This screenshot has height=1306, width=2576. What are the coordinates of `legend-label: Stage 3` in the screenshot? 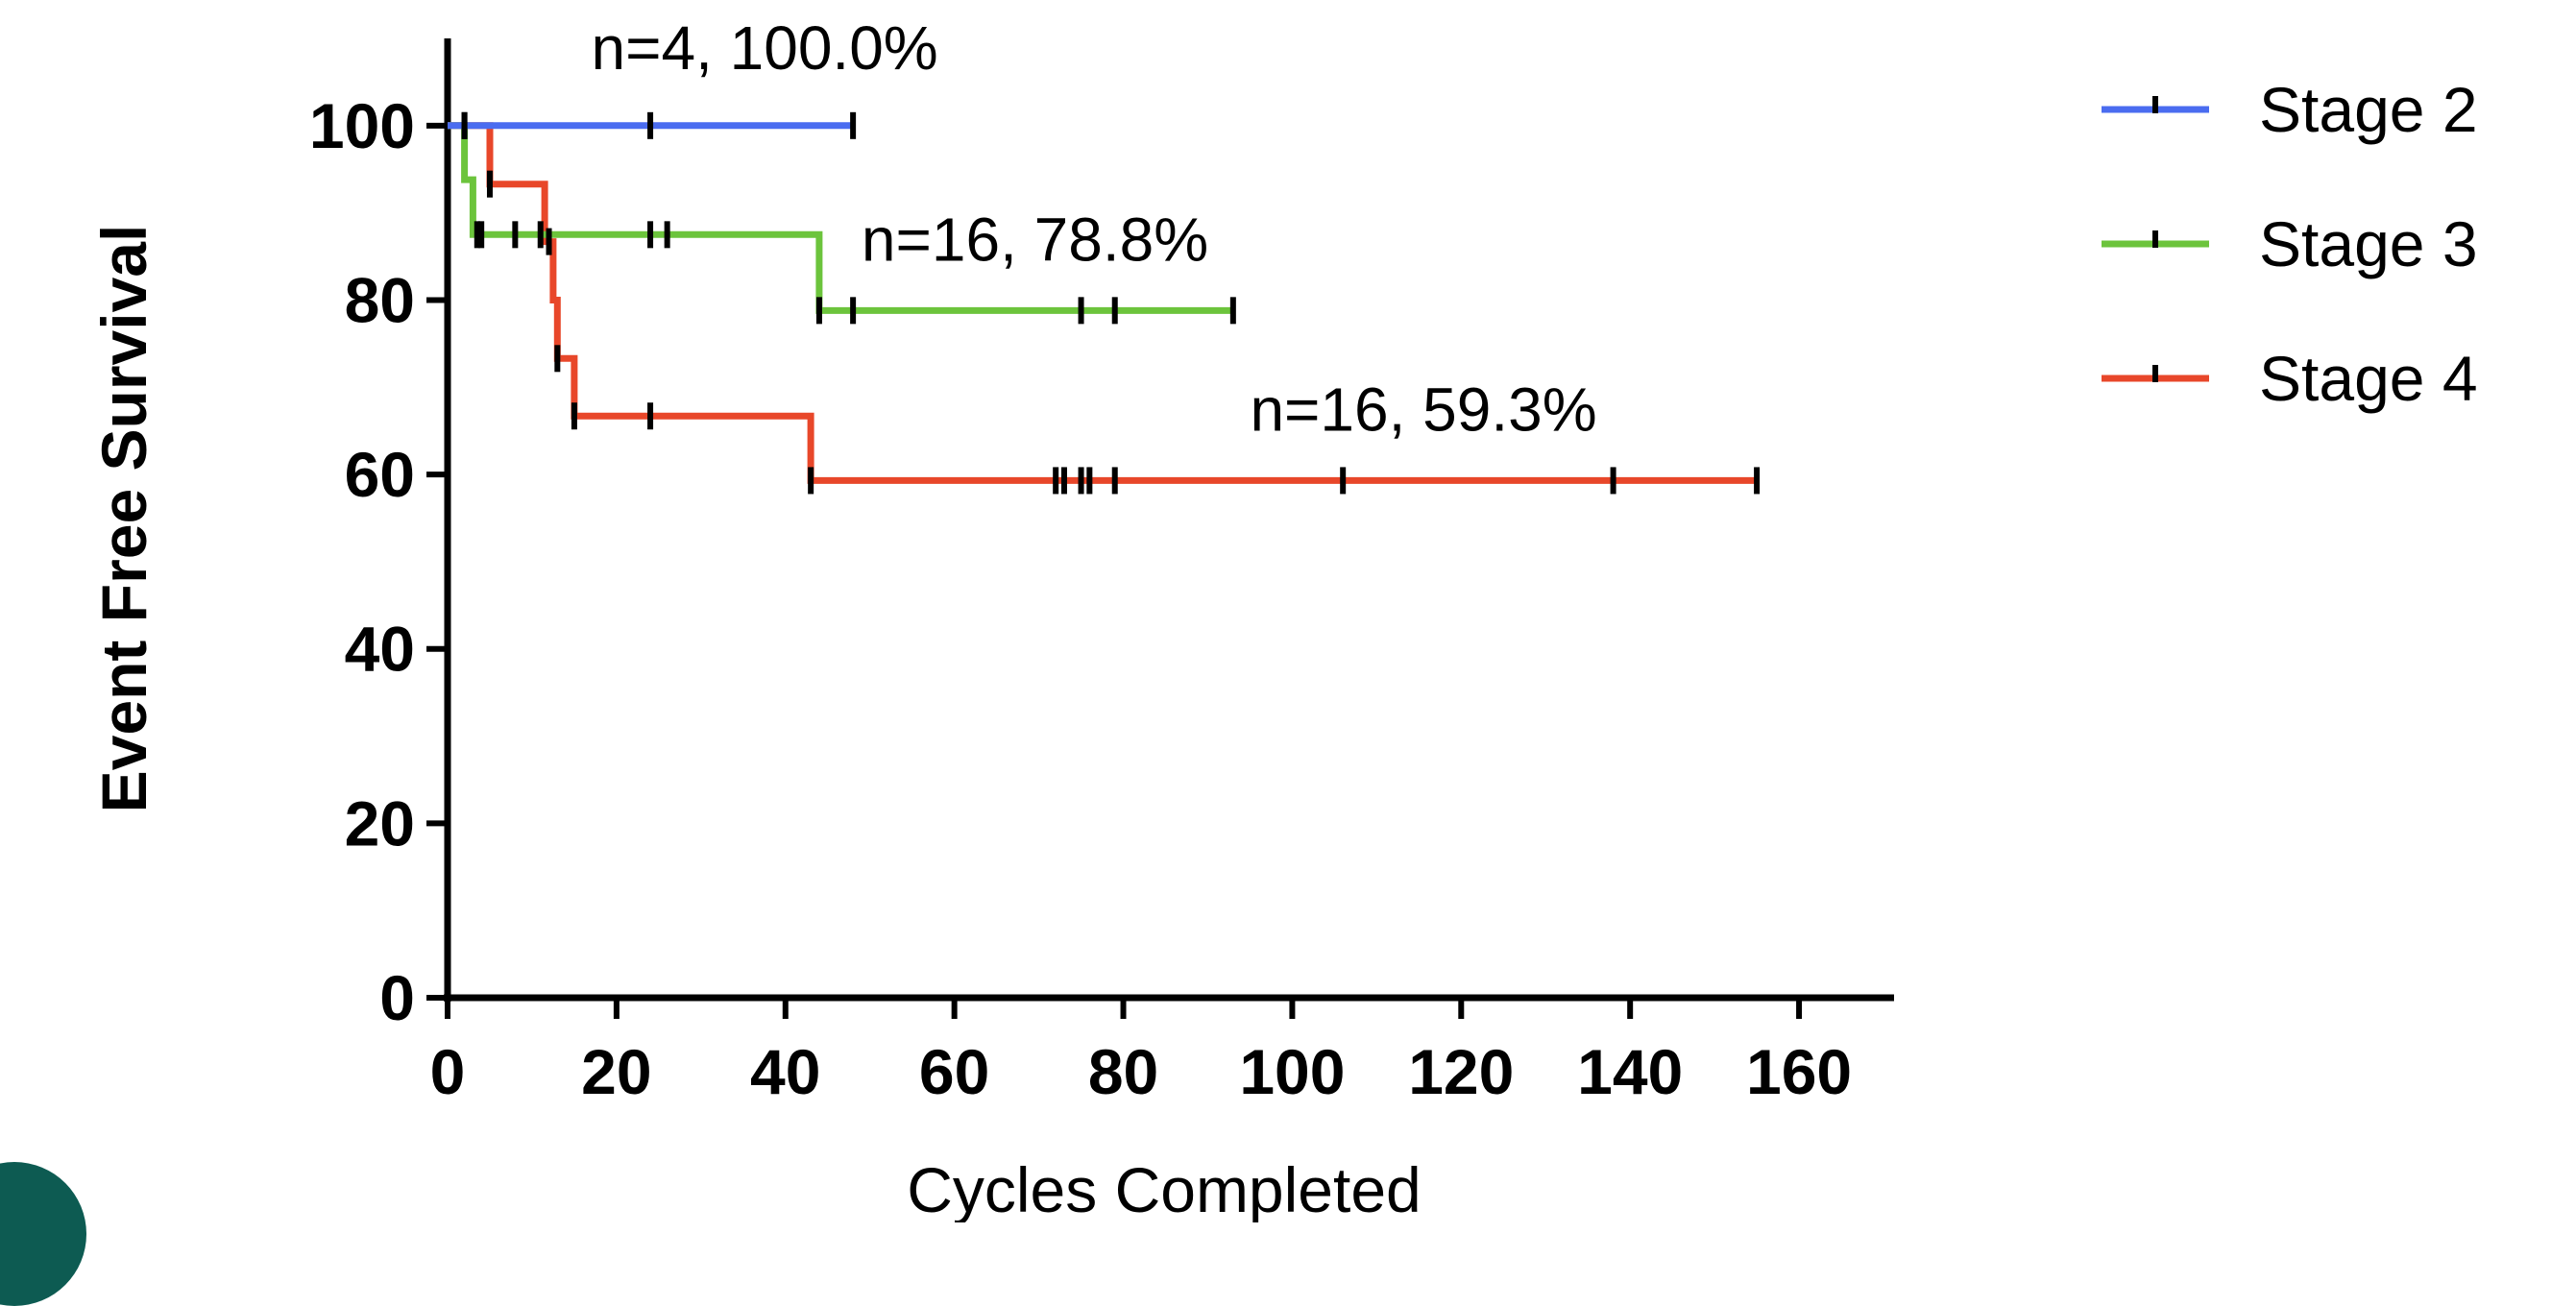 It's located at (2368, 244).